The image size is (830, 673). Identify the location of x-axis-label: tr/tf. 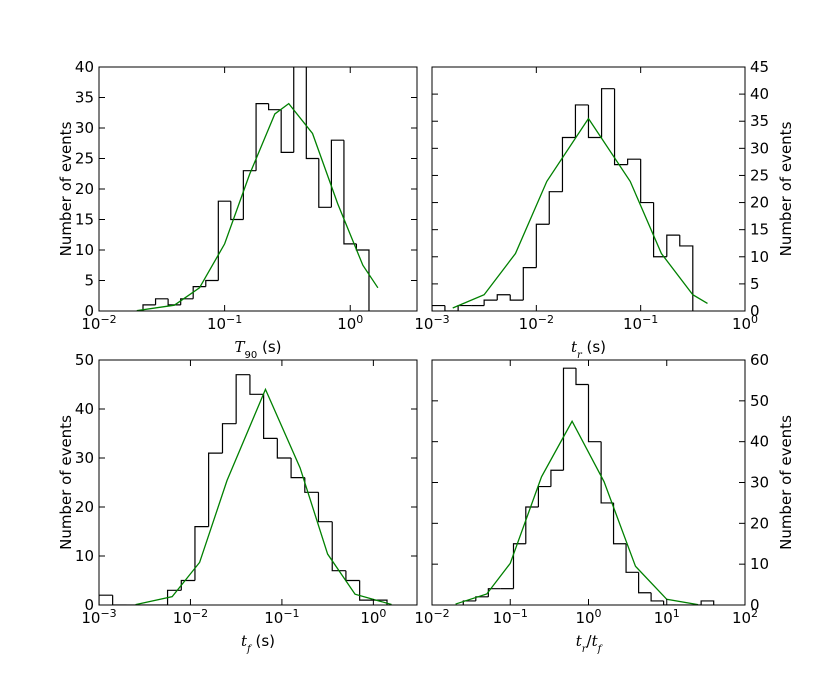
(590, 643).